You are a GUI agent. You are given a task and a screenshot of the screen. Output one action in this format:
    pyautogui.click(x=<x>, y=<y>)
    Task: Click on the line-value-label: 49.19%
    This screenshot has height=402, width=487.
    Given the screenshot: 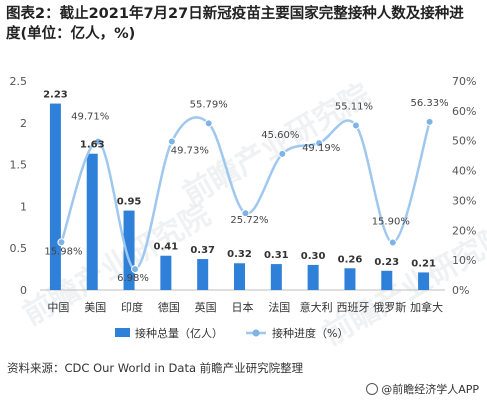 What is the action you would take?
    pyautogui.click(x=321, y=148)
    